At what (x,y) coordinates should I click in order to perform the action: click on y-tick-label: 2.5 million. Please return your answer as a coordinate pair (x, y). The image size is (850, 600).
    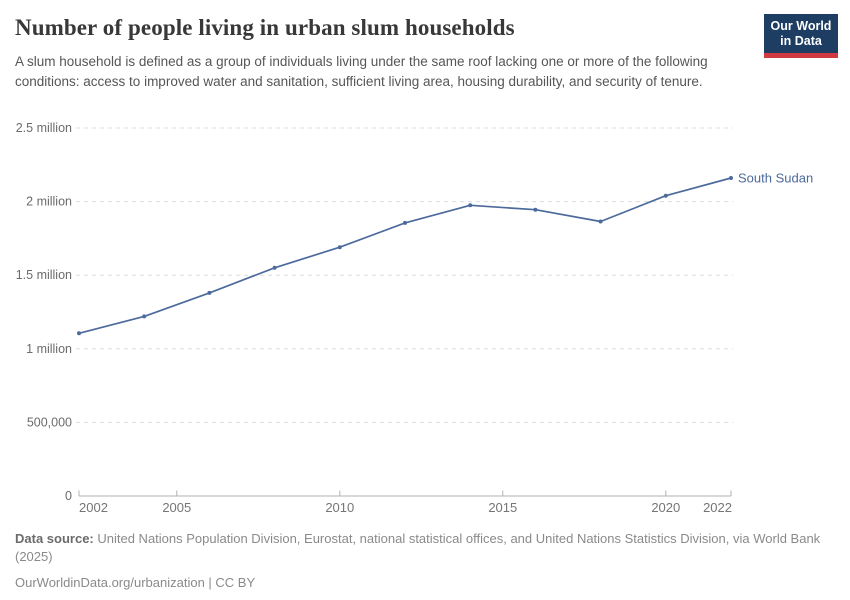
    Looking at the image, I should click on (44, 128).